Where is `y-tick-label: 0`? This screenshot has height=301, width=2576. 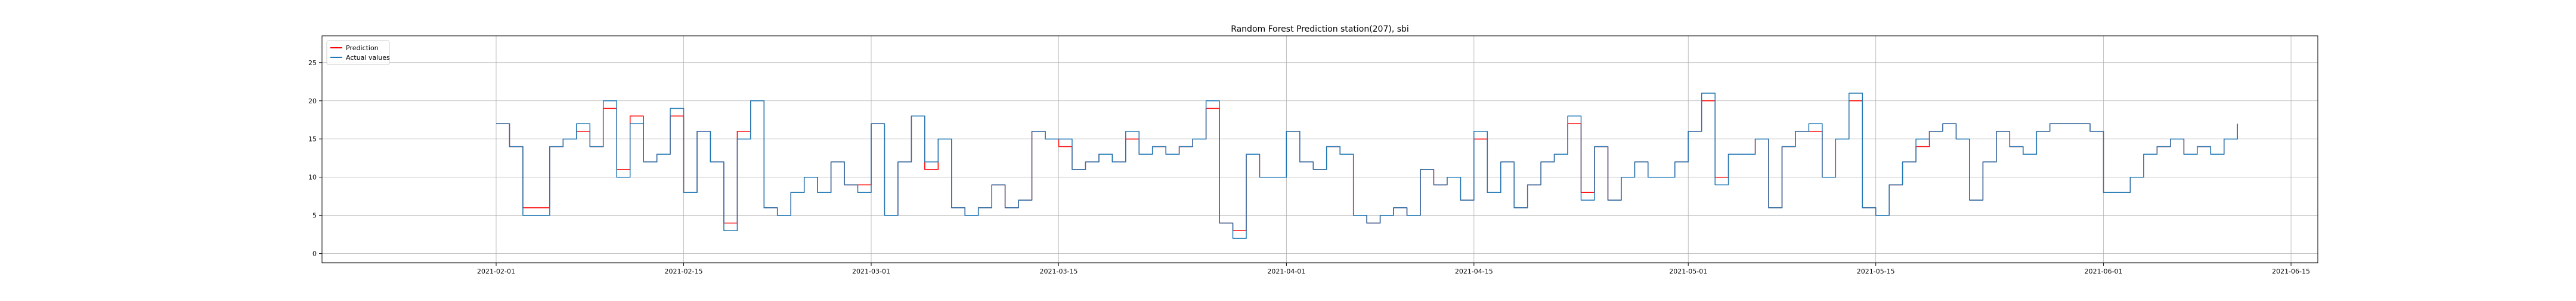
y-tick-label: 0 is located at coordinates (315, 254).